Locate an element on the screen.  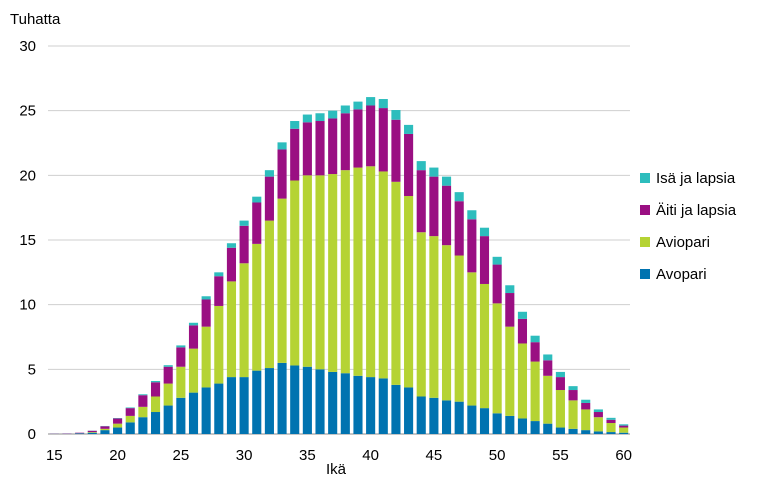
unit-label: Tuhatta is located at coordinates (35, 19).